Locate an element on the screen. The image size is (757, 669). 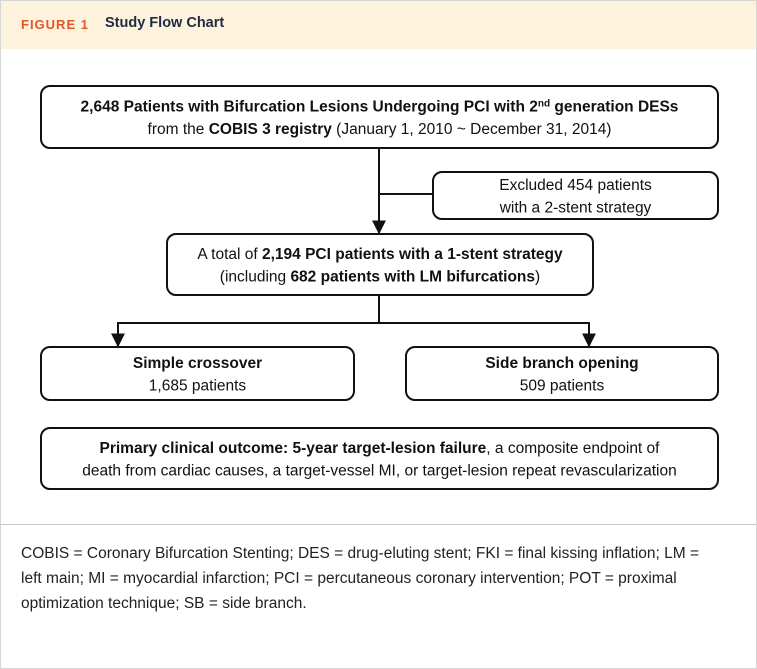
text-run: Side branch opening is located at coordinates (561, 363).